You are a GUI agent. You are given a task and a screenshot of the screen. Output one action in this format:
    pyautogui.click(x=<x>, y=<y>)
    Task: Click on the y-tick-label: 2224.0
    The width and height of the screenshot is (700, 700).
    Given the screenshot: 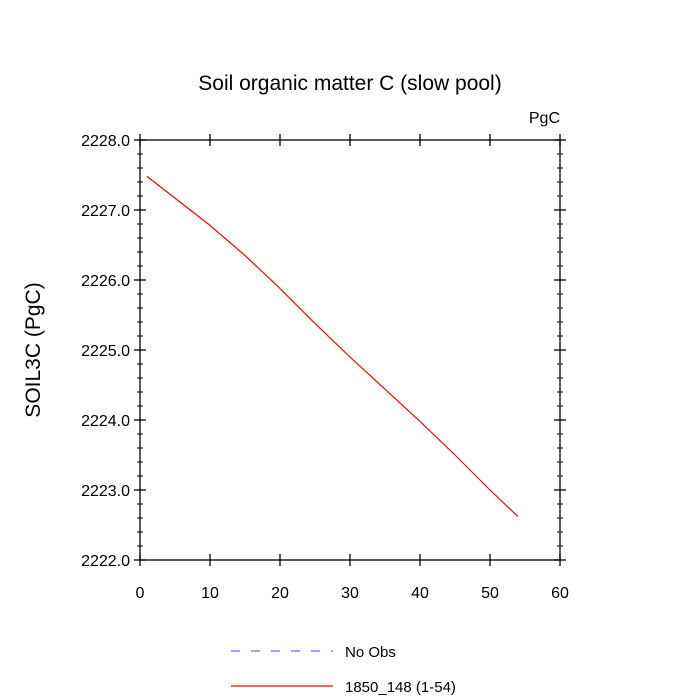 What is the action you would take?
    pyautogui.click(x=105, y=421)
    